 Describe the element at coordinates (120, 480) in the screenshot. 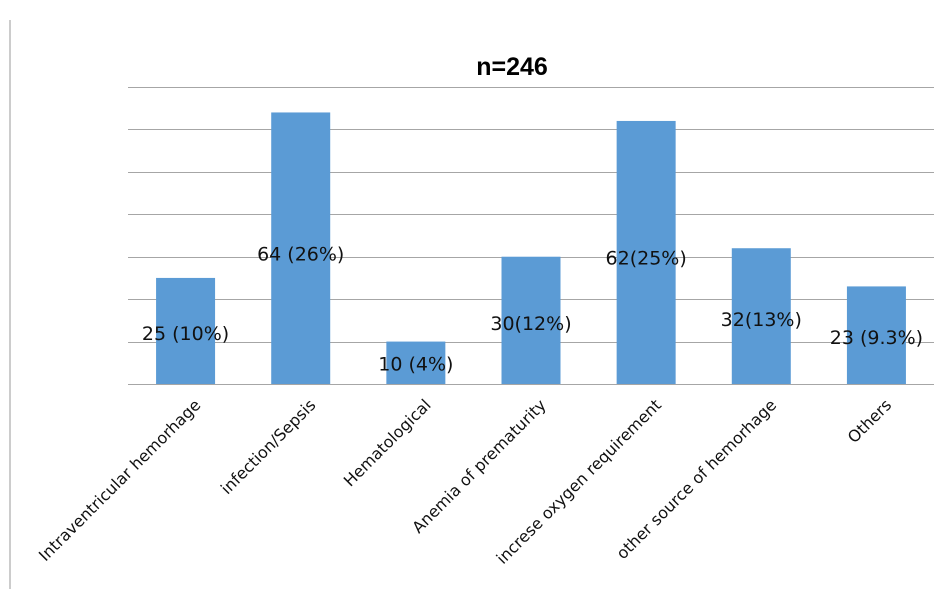

I see `category-tick-label: Intraventricular hemorhage` at that location.